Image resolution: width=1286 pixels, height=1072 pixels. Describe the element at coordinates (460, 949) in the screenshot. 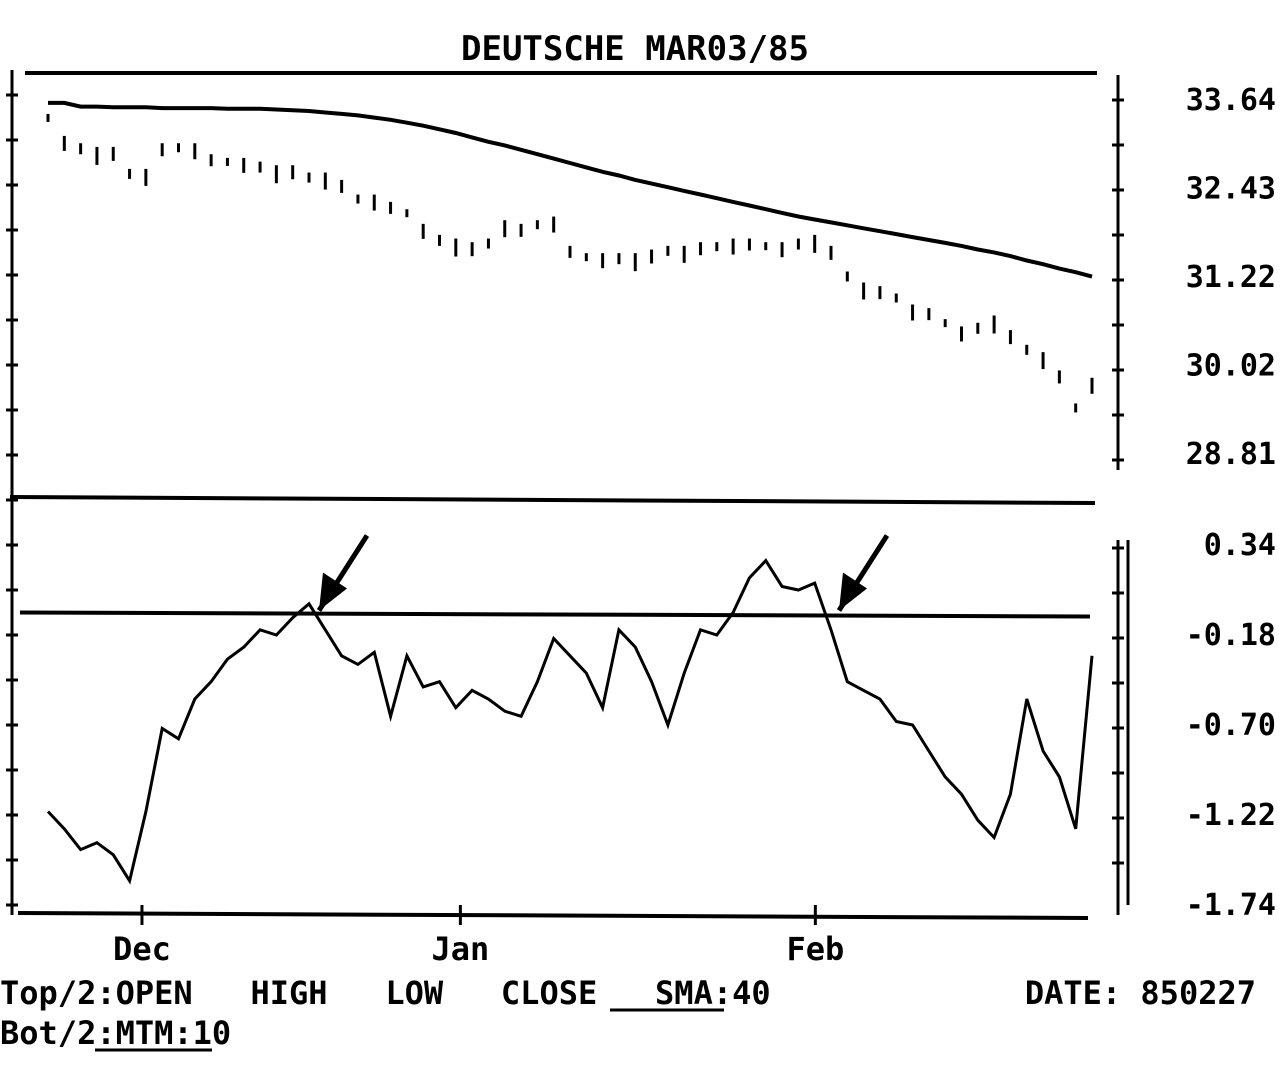

I see `x-tick-label: Jan` at that location.